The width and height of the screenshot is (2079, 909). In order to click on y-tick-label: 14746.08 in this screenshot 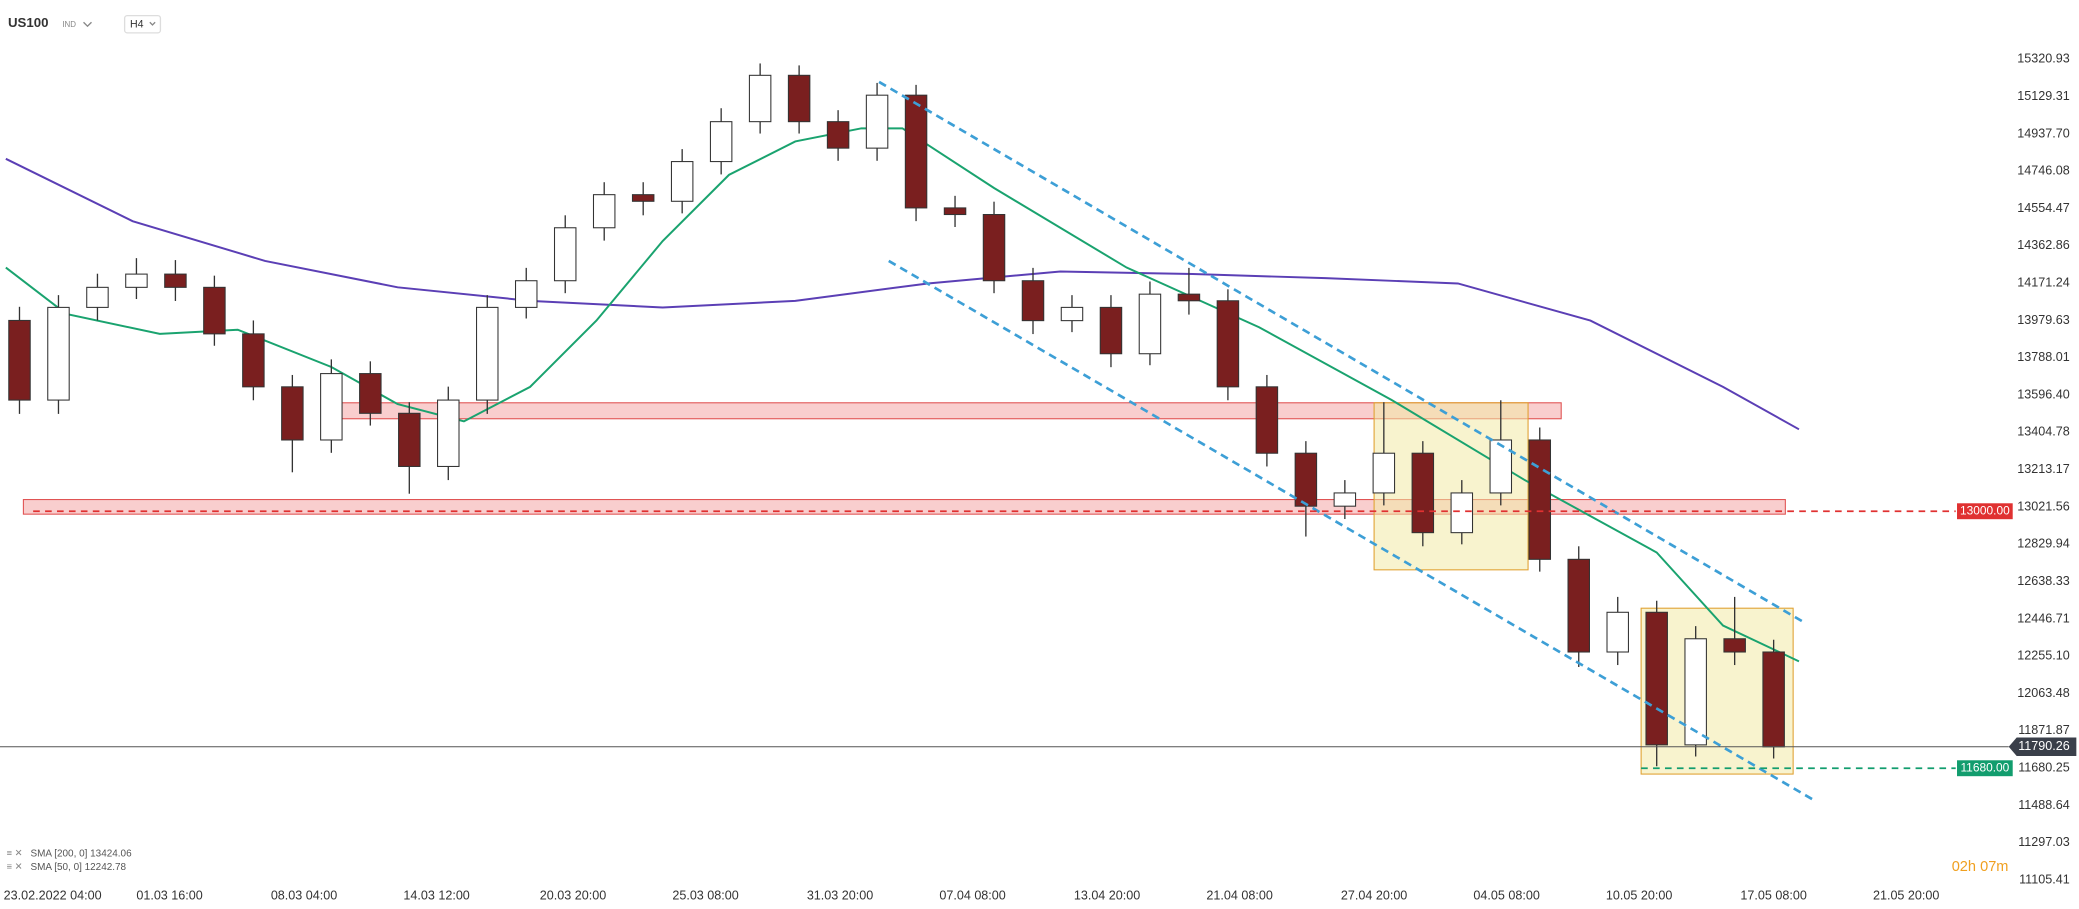, I will do `click(2043, 171)`.